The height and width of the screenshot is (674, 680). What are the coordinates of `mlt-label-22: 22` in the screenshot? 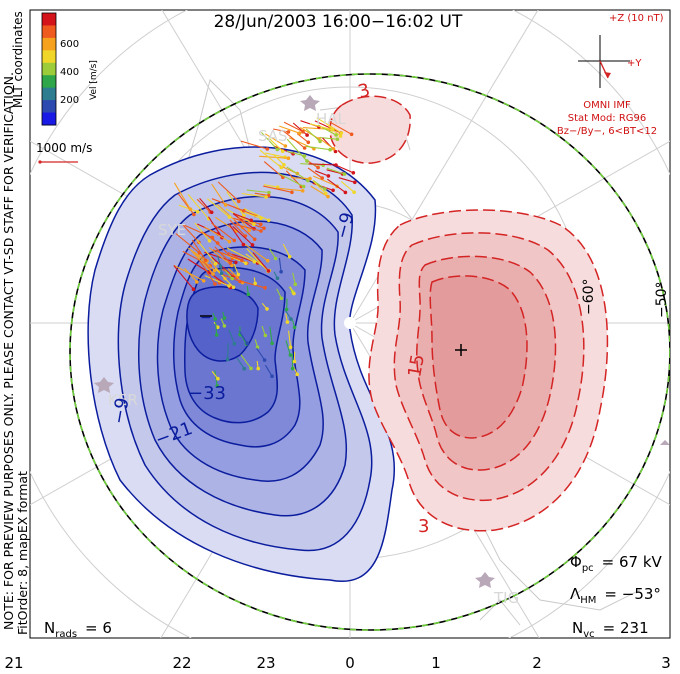 It's located at (181, 663).